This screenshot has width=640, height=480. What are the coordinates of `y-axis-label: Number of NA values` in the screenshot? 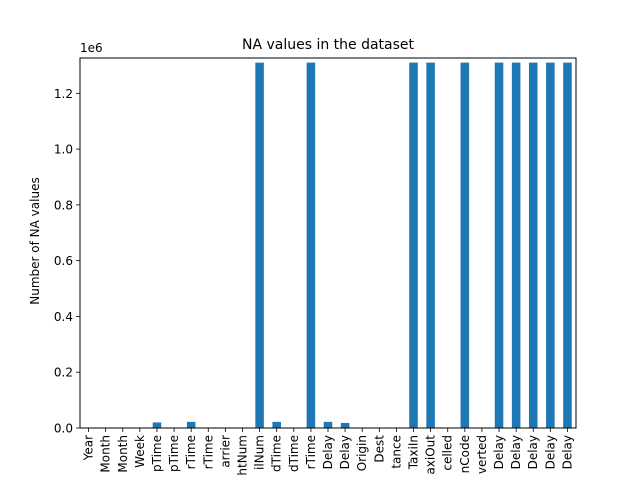 It's located at (35, 240).